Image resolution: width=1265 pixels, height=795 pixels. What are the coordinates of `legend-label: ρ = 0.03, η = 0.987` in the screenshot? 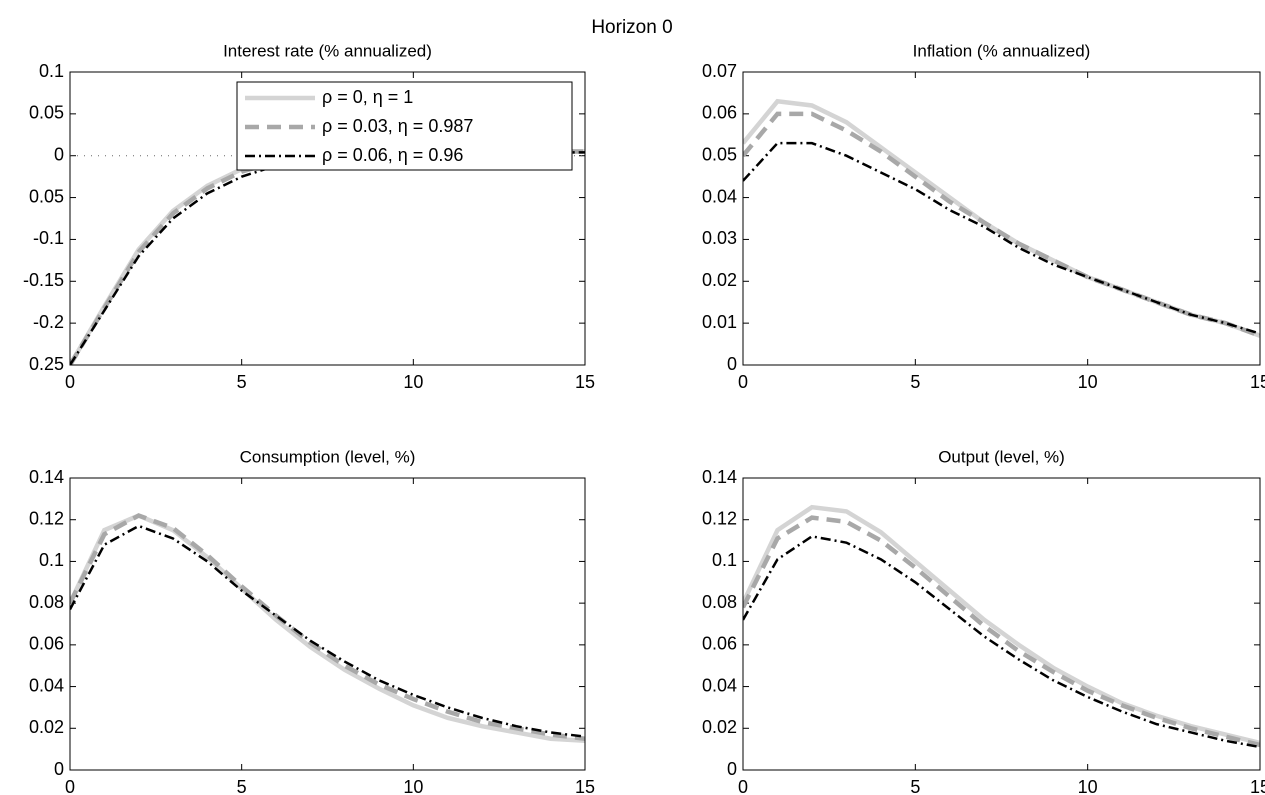 It's located at (397, 126).